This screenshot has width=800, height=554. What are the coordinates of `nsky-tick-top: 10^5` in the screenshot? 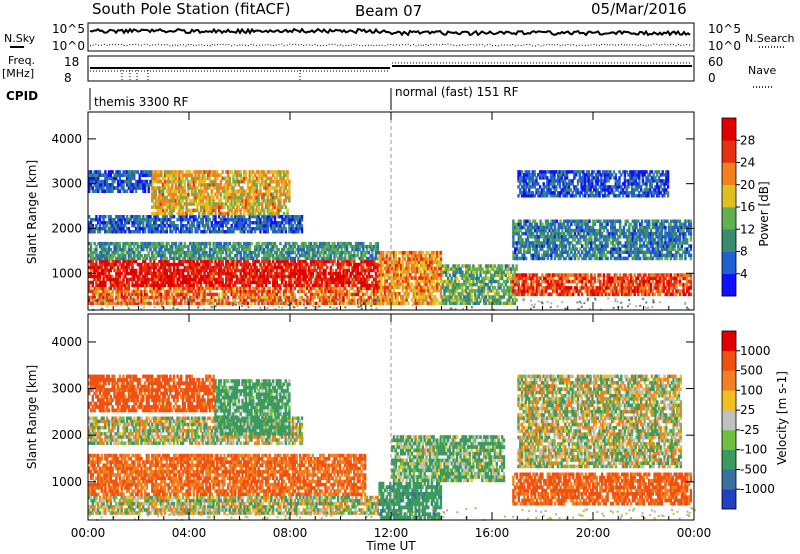 It's located at (68, 29).